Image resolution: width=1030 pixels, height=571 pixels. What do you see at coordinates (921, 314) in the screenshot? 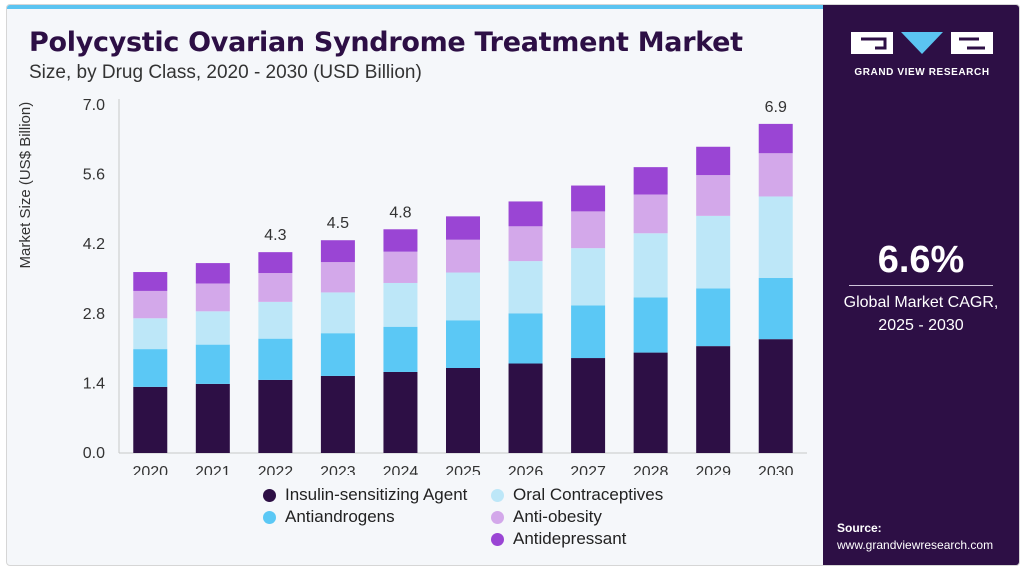
I see `cagr-label: Global Market CAGR, 2025 - 2030` at bounding box center [921, 314].